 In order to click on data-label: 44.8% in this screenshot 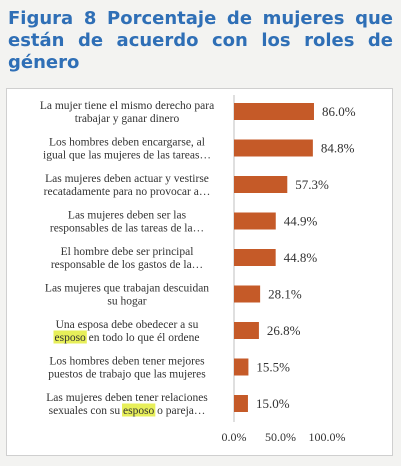, I will do `click(301, 257)`.